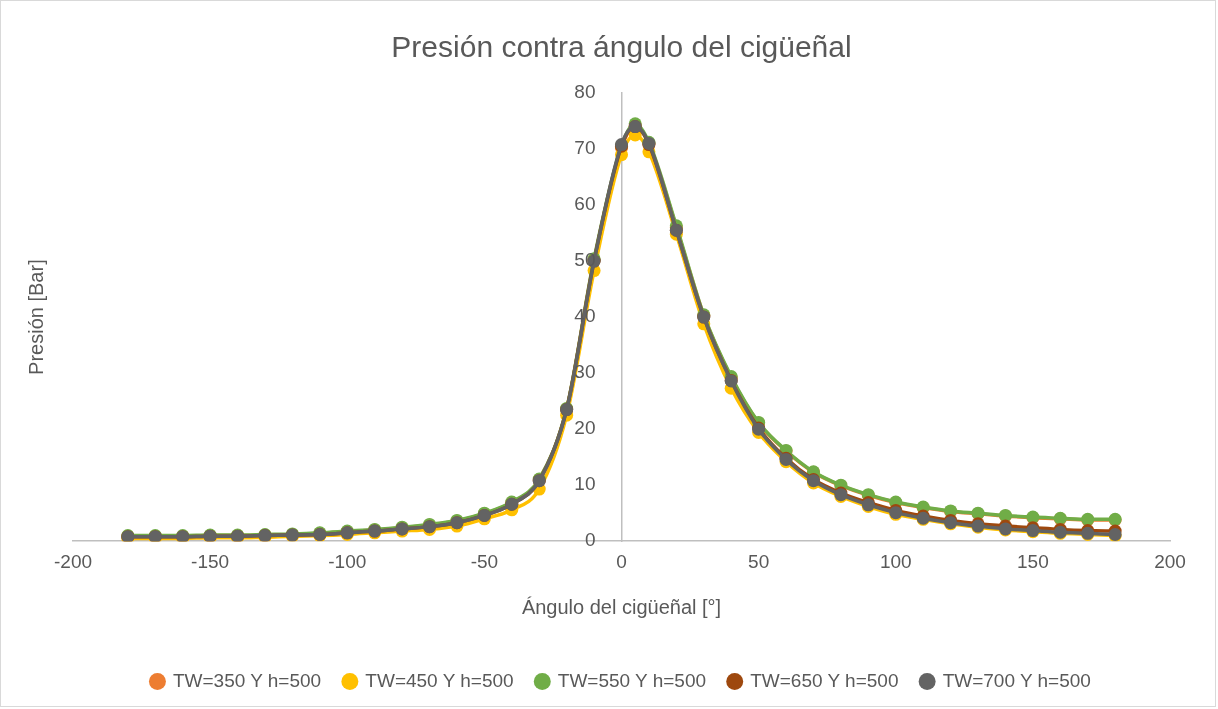  What do you see at coordinates (1016, 680) in the screenshot?
I see `legend-label: TW=700 Y h=500` at bounding box center [1016, 680].